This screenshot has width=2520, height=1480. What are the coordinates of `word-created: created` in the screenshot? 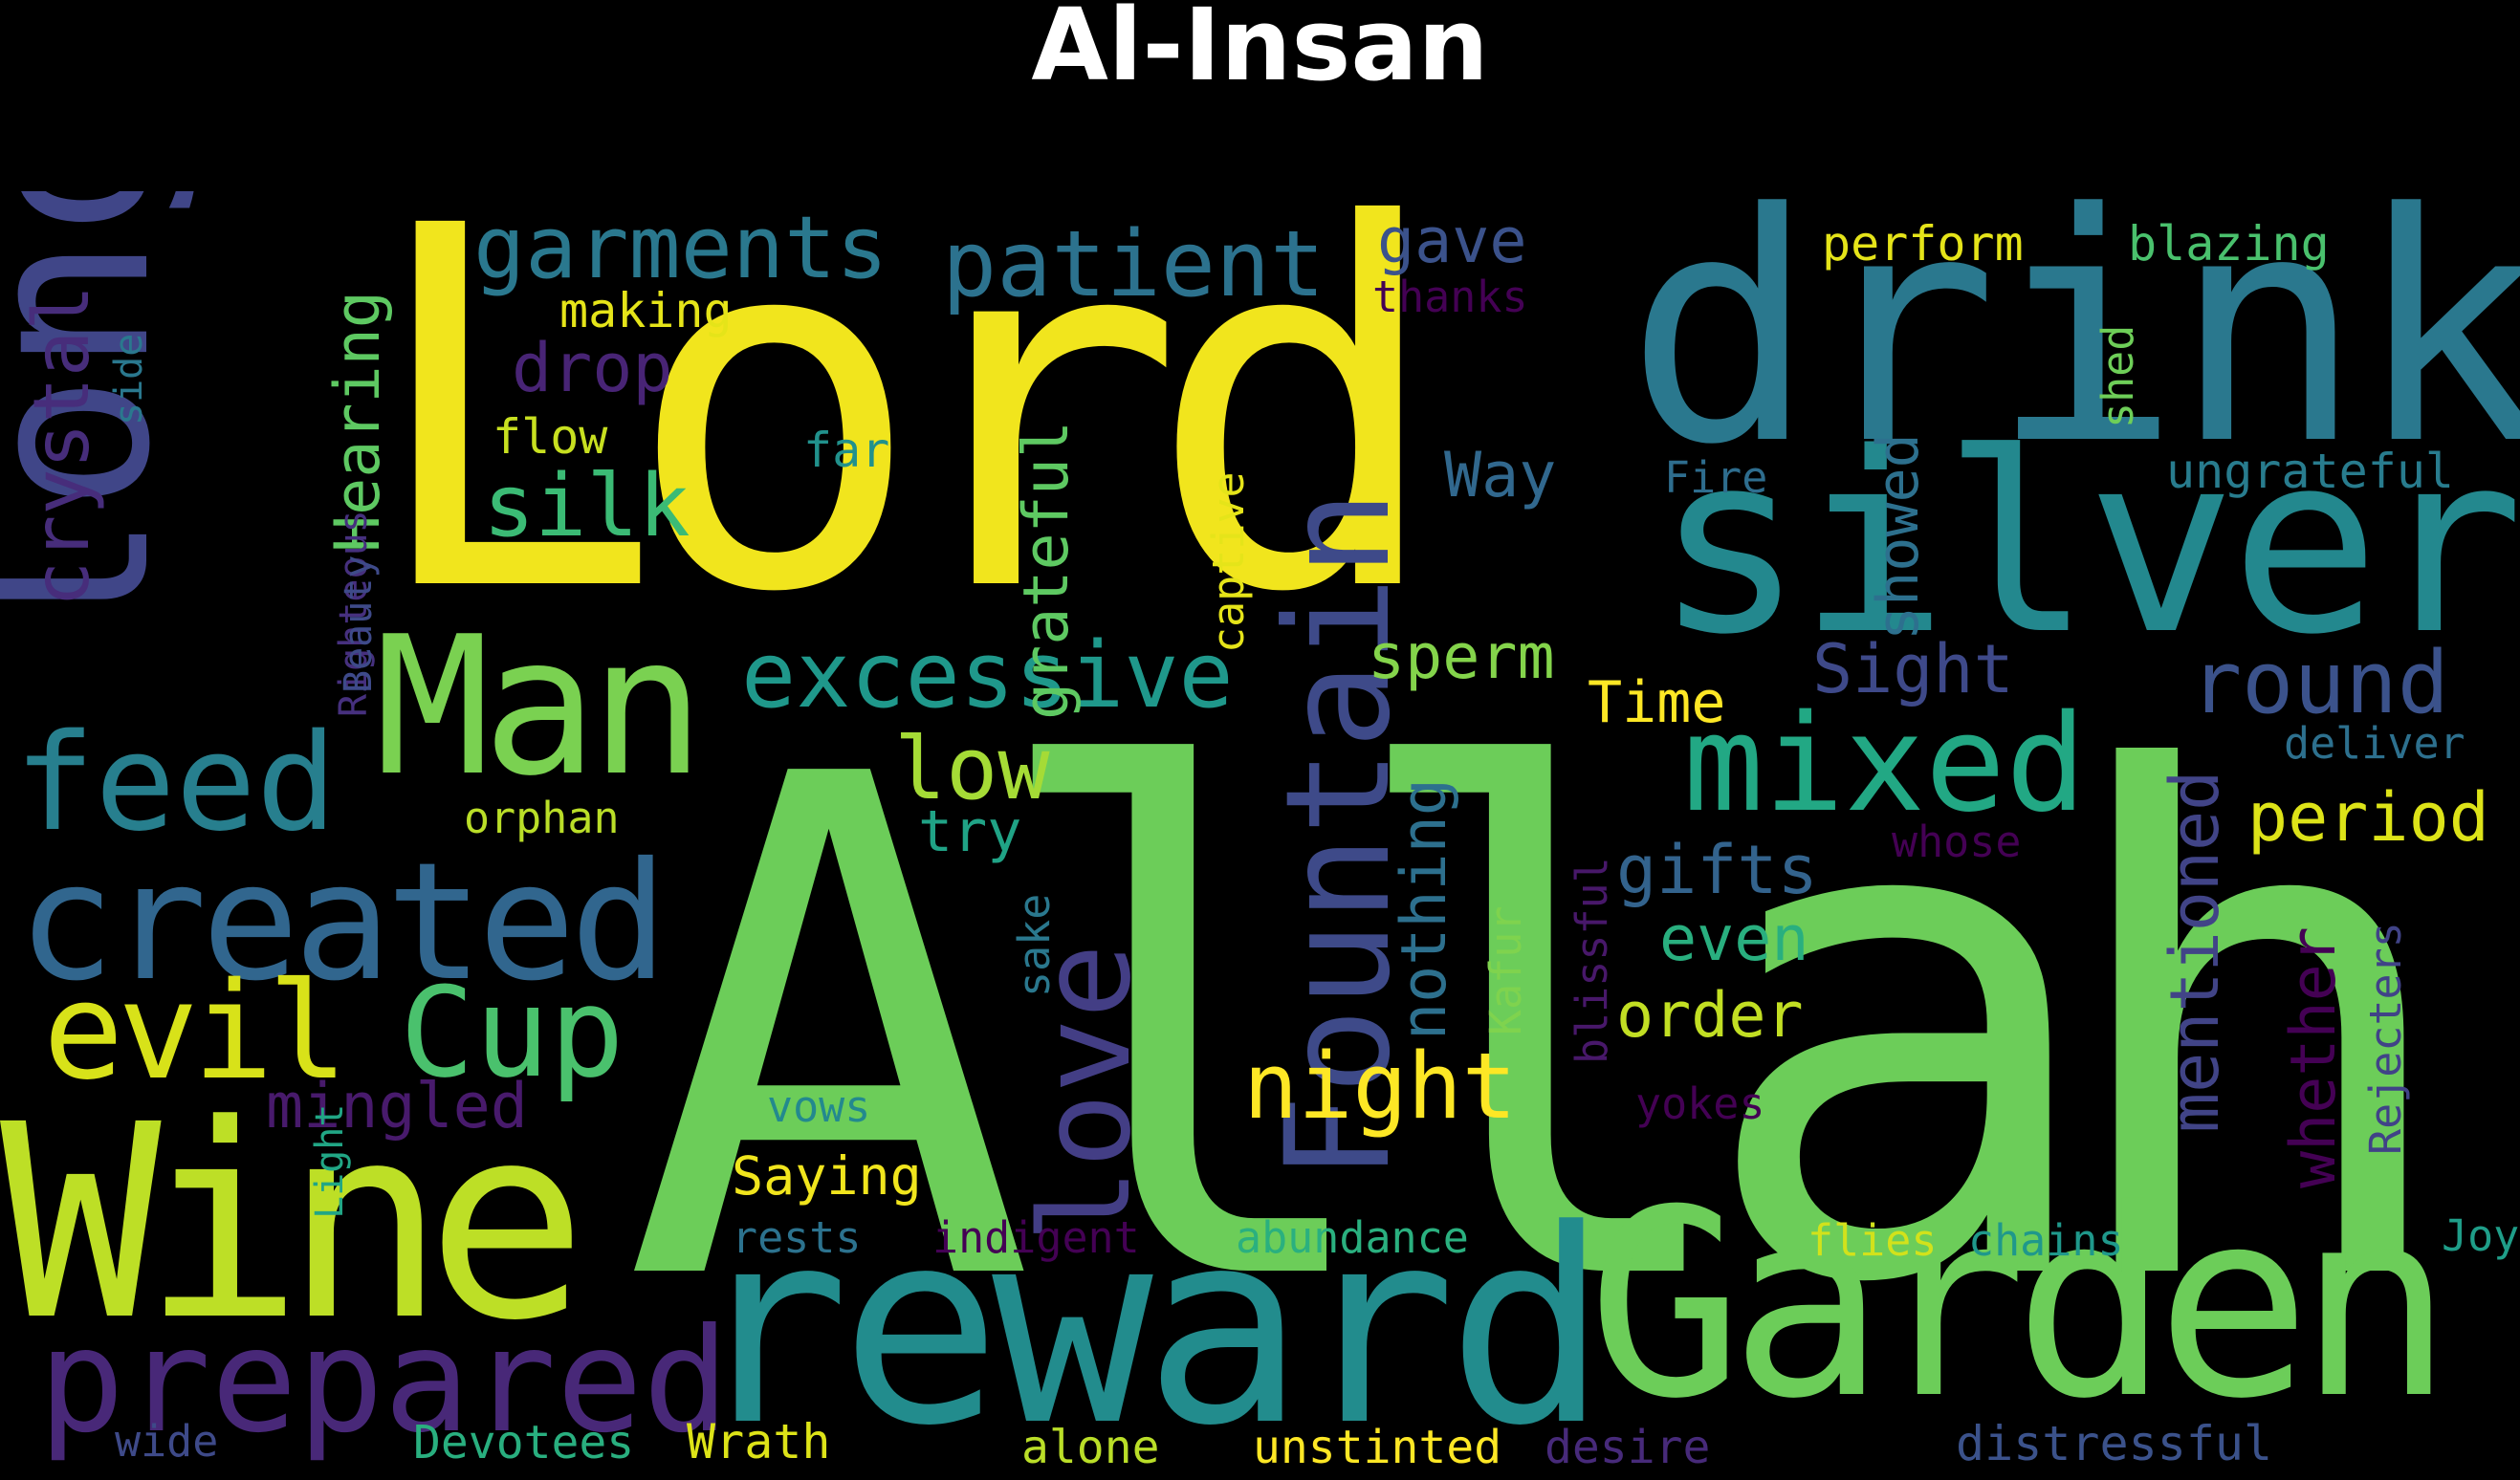 It's located at (342, 922).